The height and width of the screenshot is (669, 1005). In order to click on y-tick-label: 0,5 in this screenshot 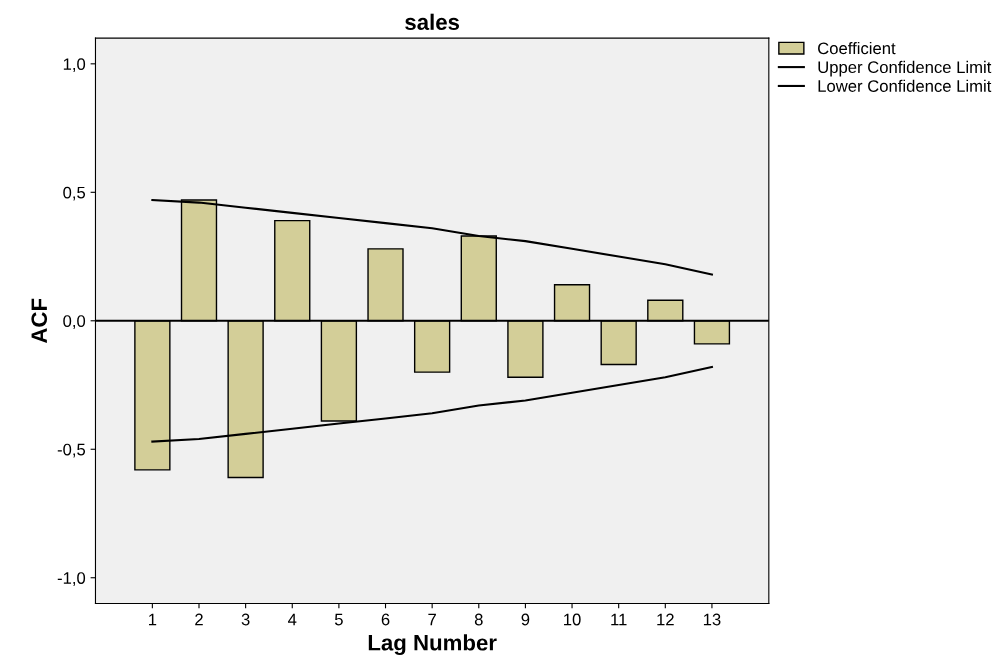, I will do `click(74, 193)`.